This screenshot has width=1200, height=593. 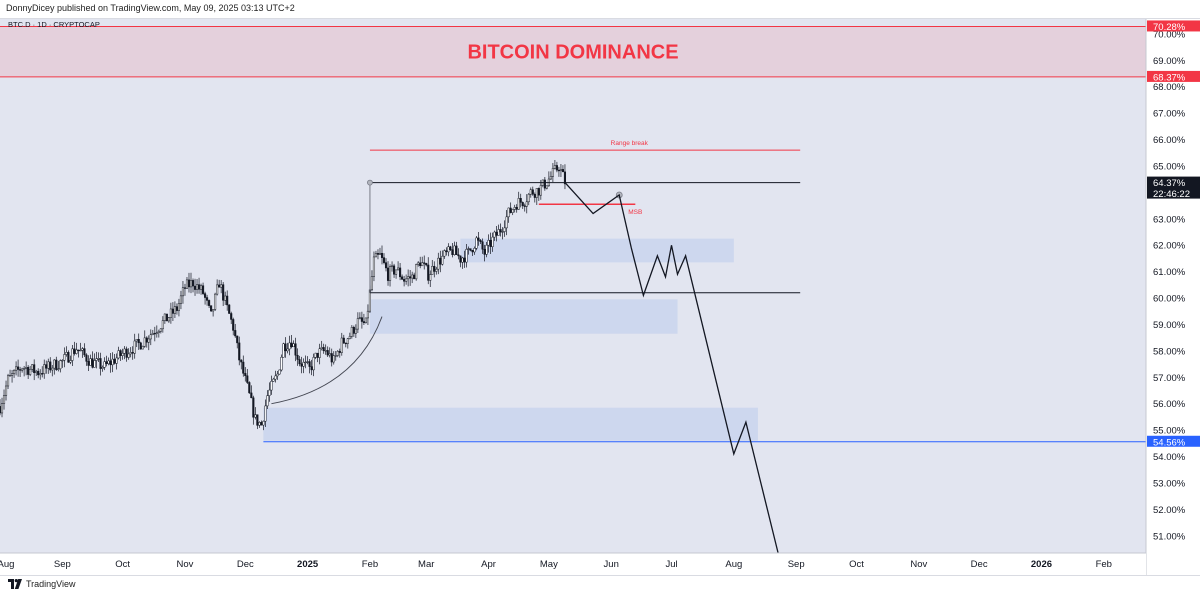 I want to click on price-label-2: 68.37%, so click(x=1173, y=77).